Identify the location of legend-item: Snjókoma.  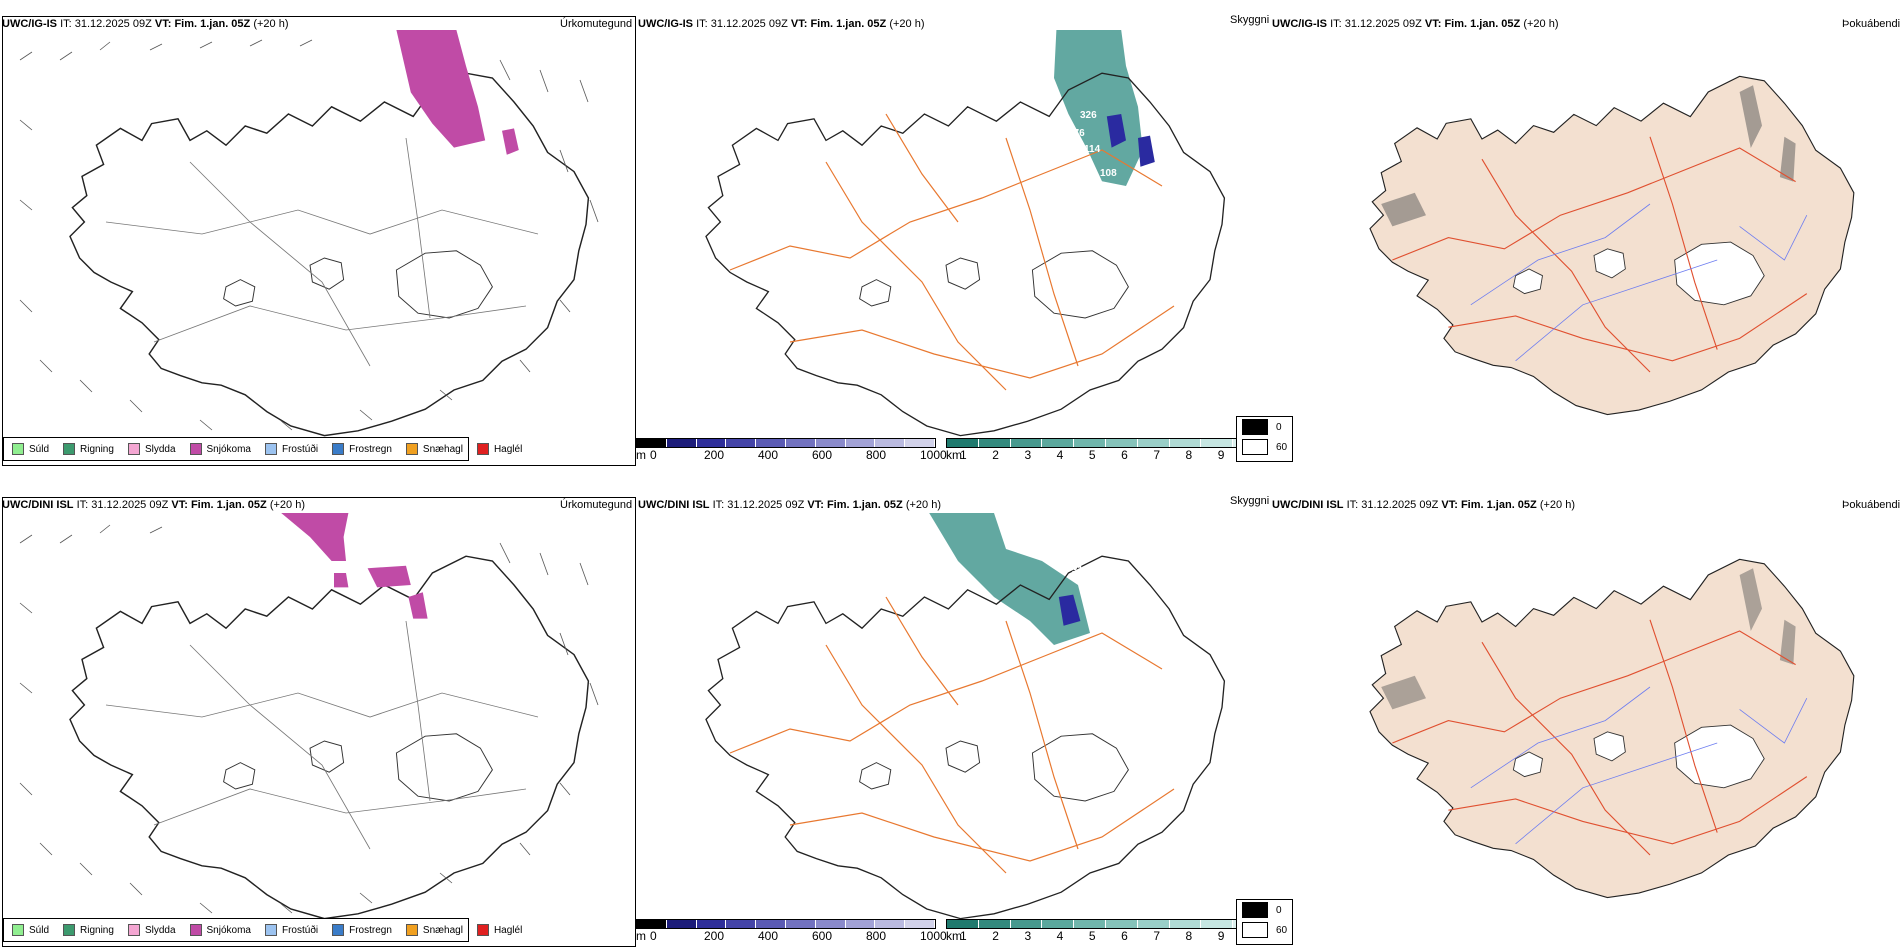
(220, 449).